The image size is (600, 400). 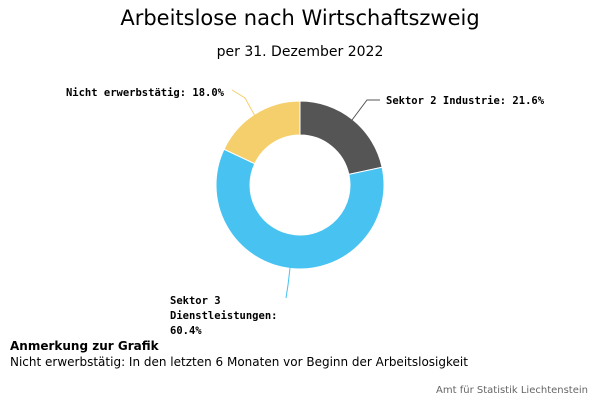 What do you see at coordinates (300, 209) in the screenshot?
I see `donut-slice-sektor-3-dienstleistungen` at bounding box center [300, 209].